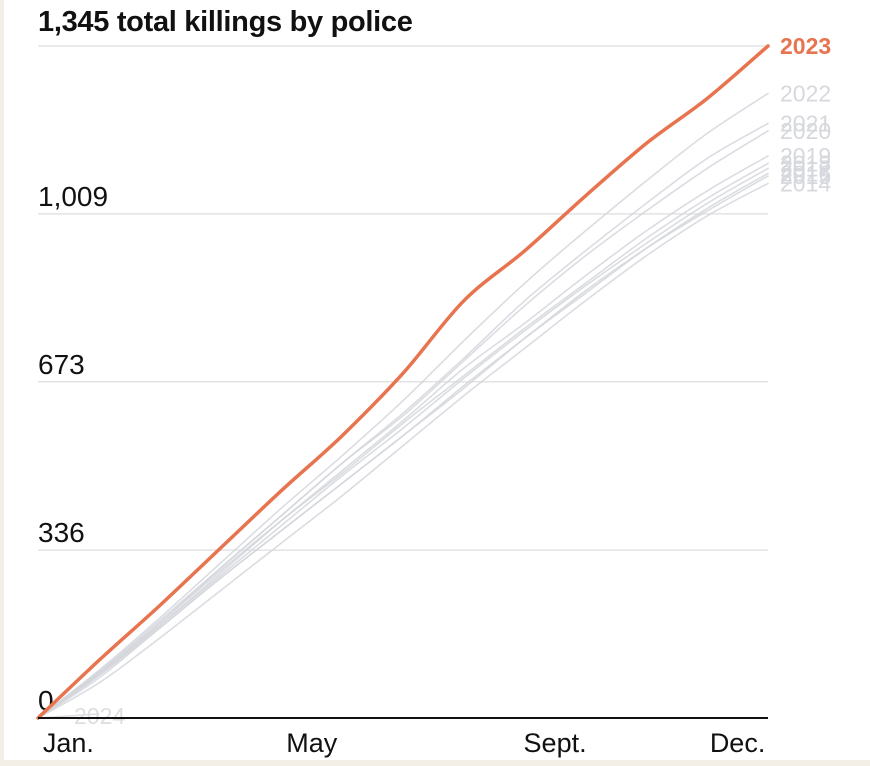  I want to click on y-tick-label: 673, so click(61, 364).